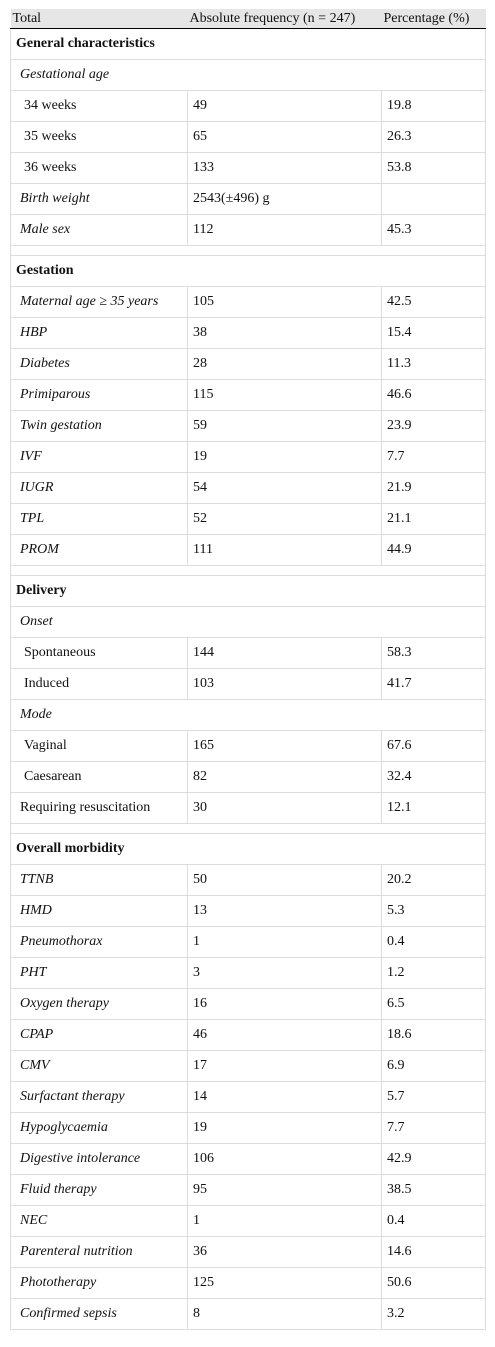  I want to click on percentage-cell: 26.3, so click(433, 137).